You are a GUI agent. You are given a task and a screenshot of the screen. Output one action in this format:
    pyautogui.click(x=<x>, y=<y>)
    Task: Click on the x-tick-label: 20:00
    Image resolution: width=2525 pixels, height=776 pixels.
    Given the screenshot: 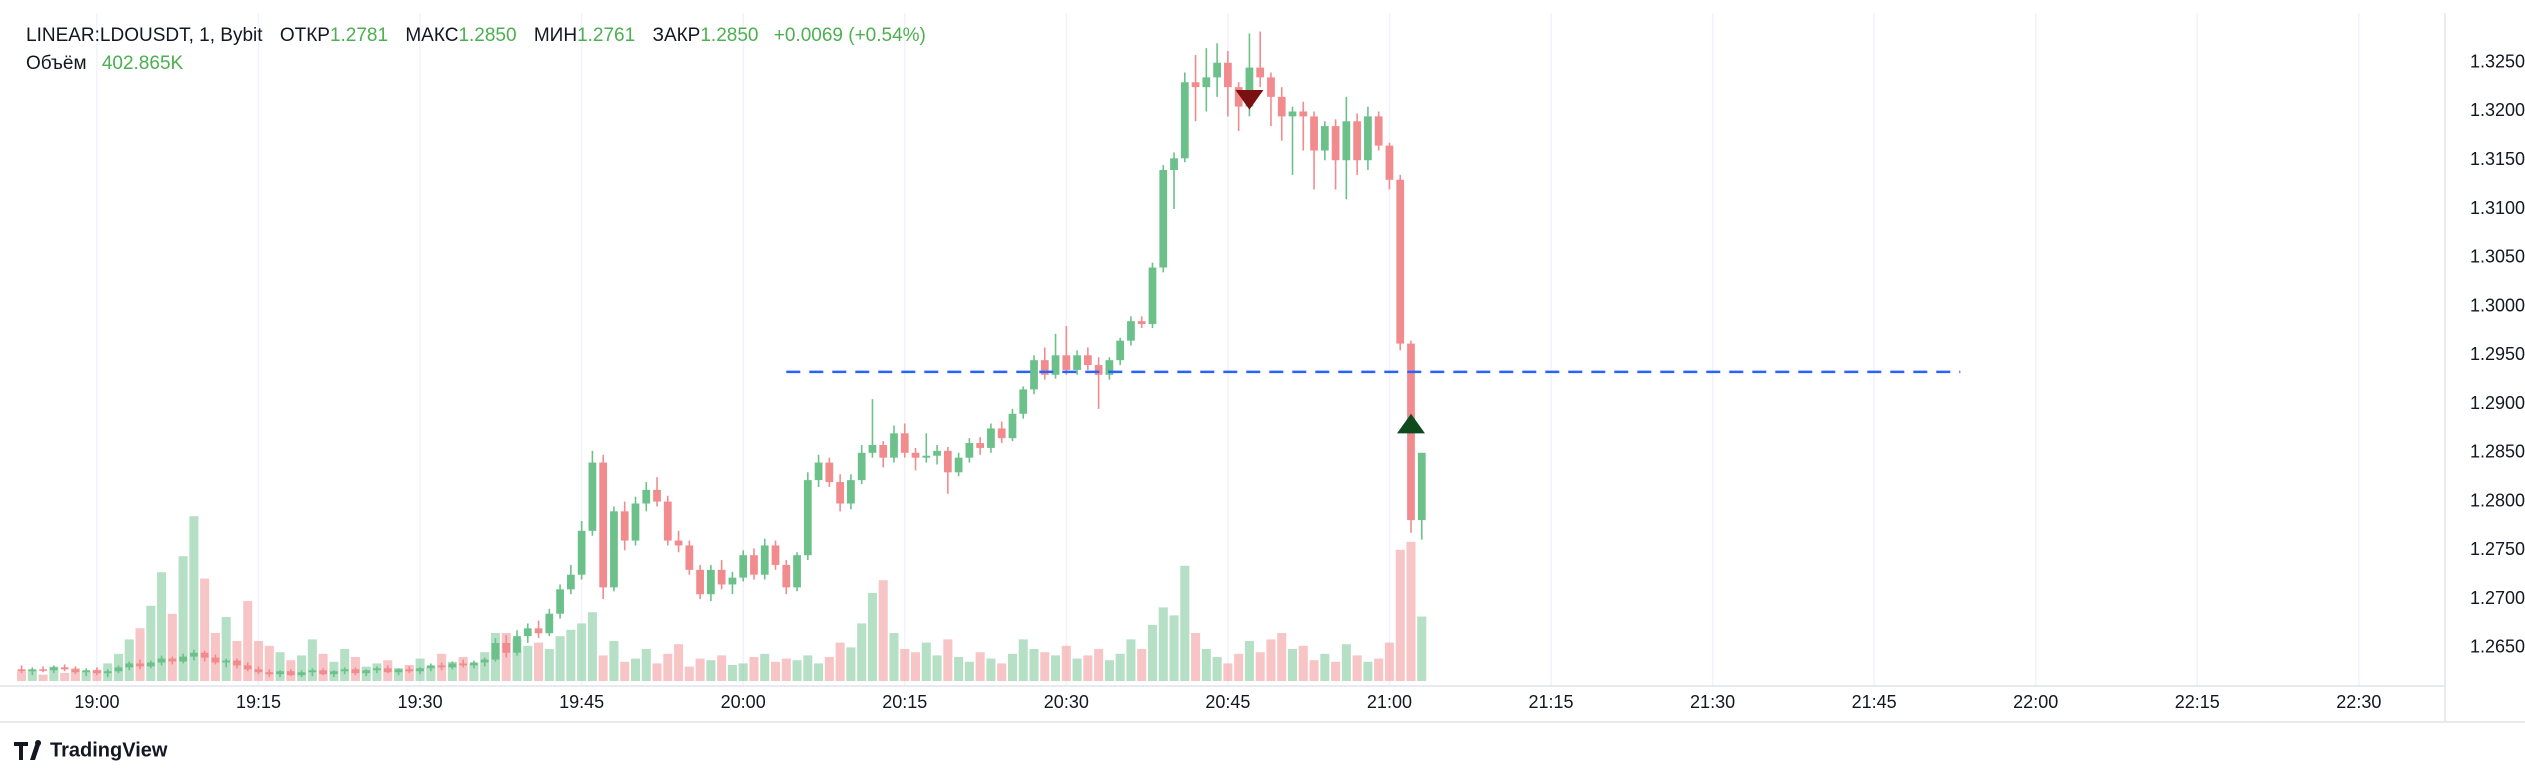 What is the action you would take?
    pyautogui.click(x=743, y=702)
    